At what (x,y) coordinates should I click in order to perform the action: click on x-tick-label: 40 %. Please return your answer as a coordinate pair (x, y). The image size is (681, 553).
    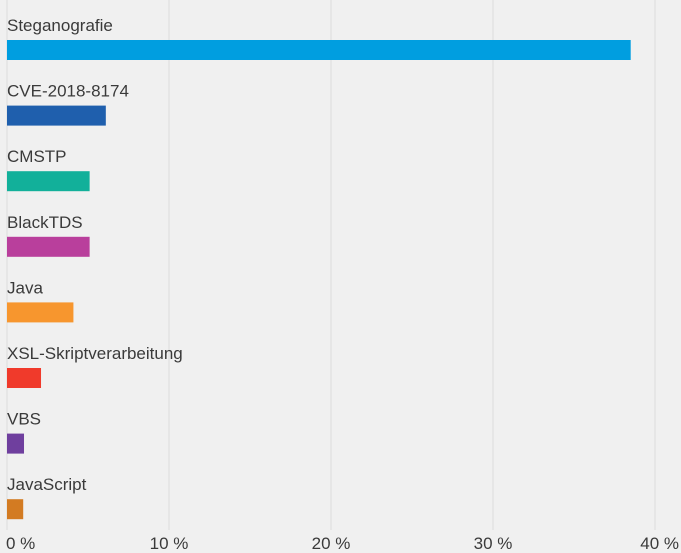
    Looking at the image, I should click on (659, 543).